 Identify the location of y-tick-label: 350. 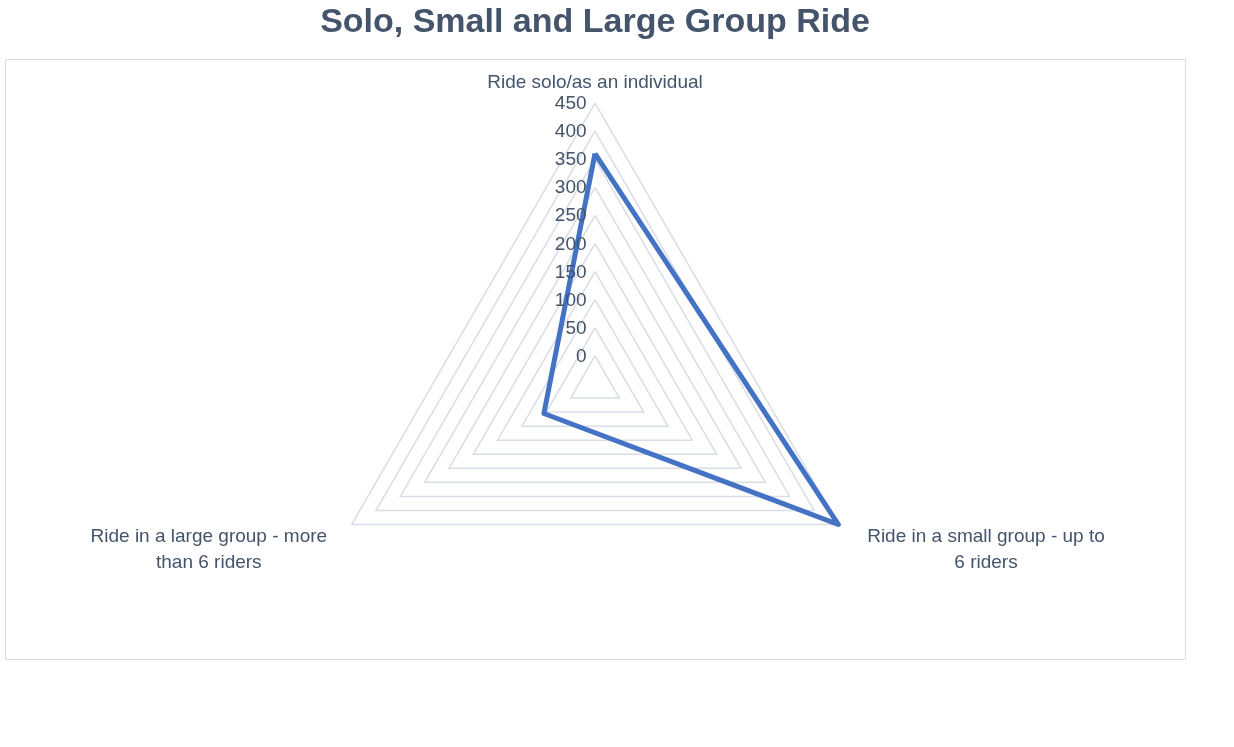
(570, 159).